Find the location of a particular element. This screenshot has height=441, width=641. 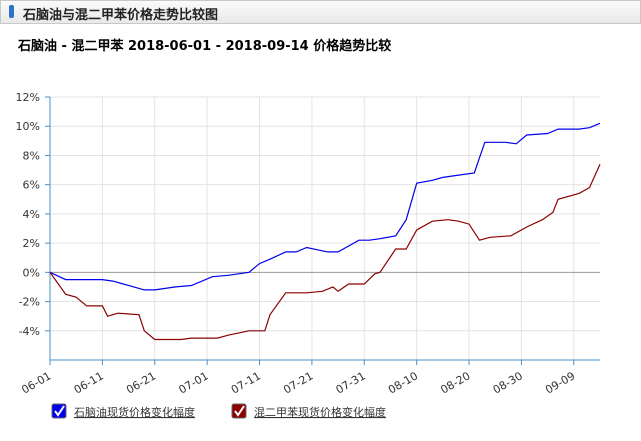

x-tick-label: 08-30 is located at coordinates (508, 382).